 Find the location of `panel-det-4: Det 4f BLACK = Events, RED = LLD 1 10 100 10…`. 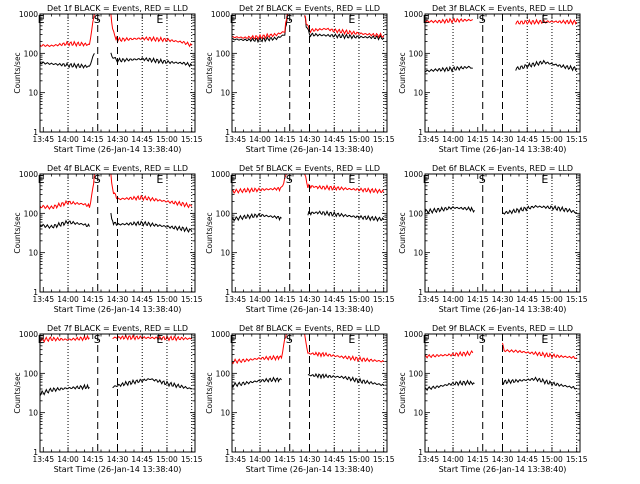

panel-det-4: Det 4f BLACK = Events, RED = LLD 1 10 100 10… is located at coordinates (108, 239).